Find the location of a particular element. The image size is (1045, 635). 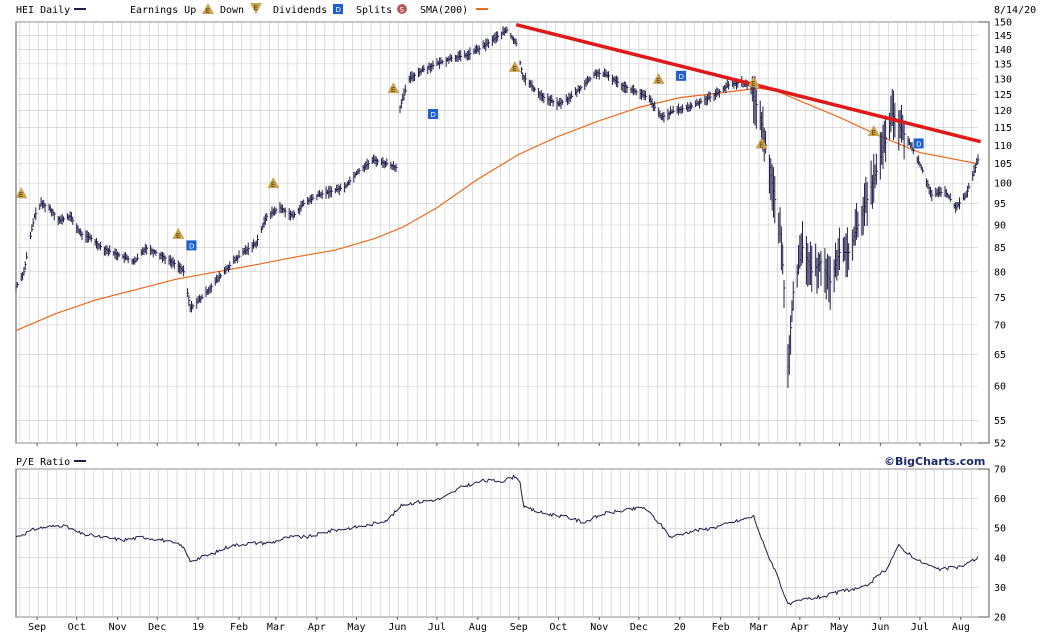

trendline-series is located at coordinates (748, 83).